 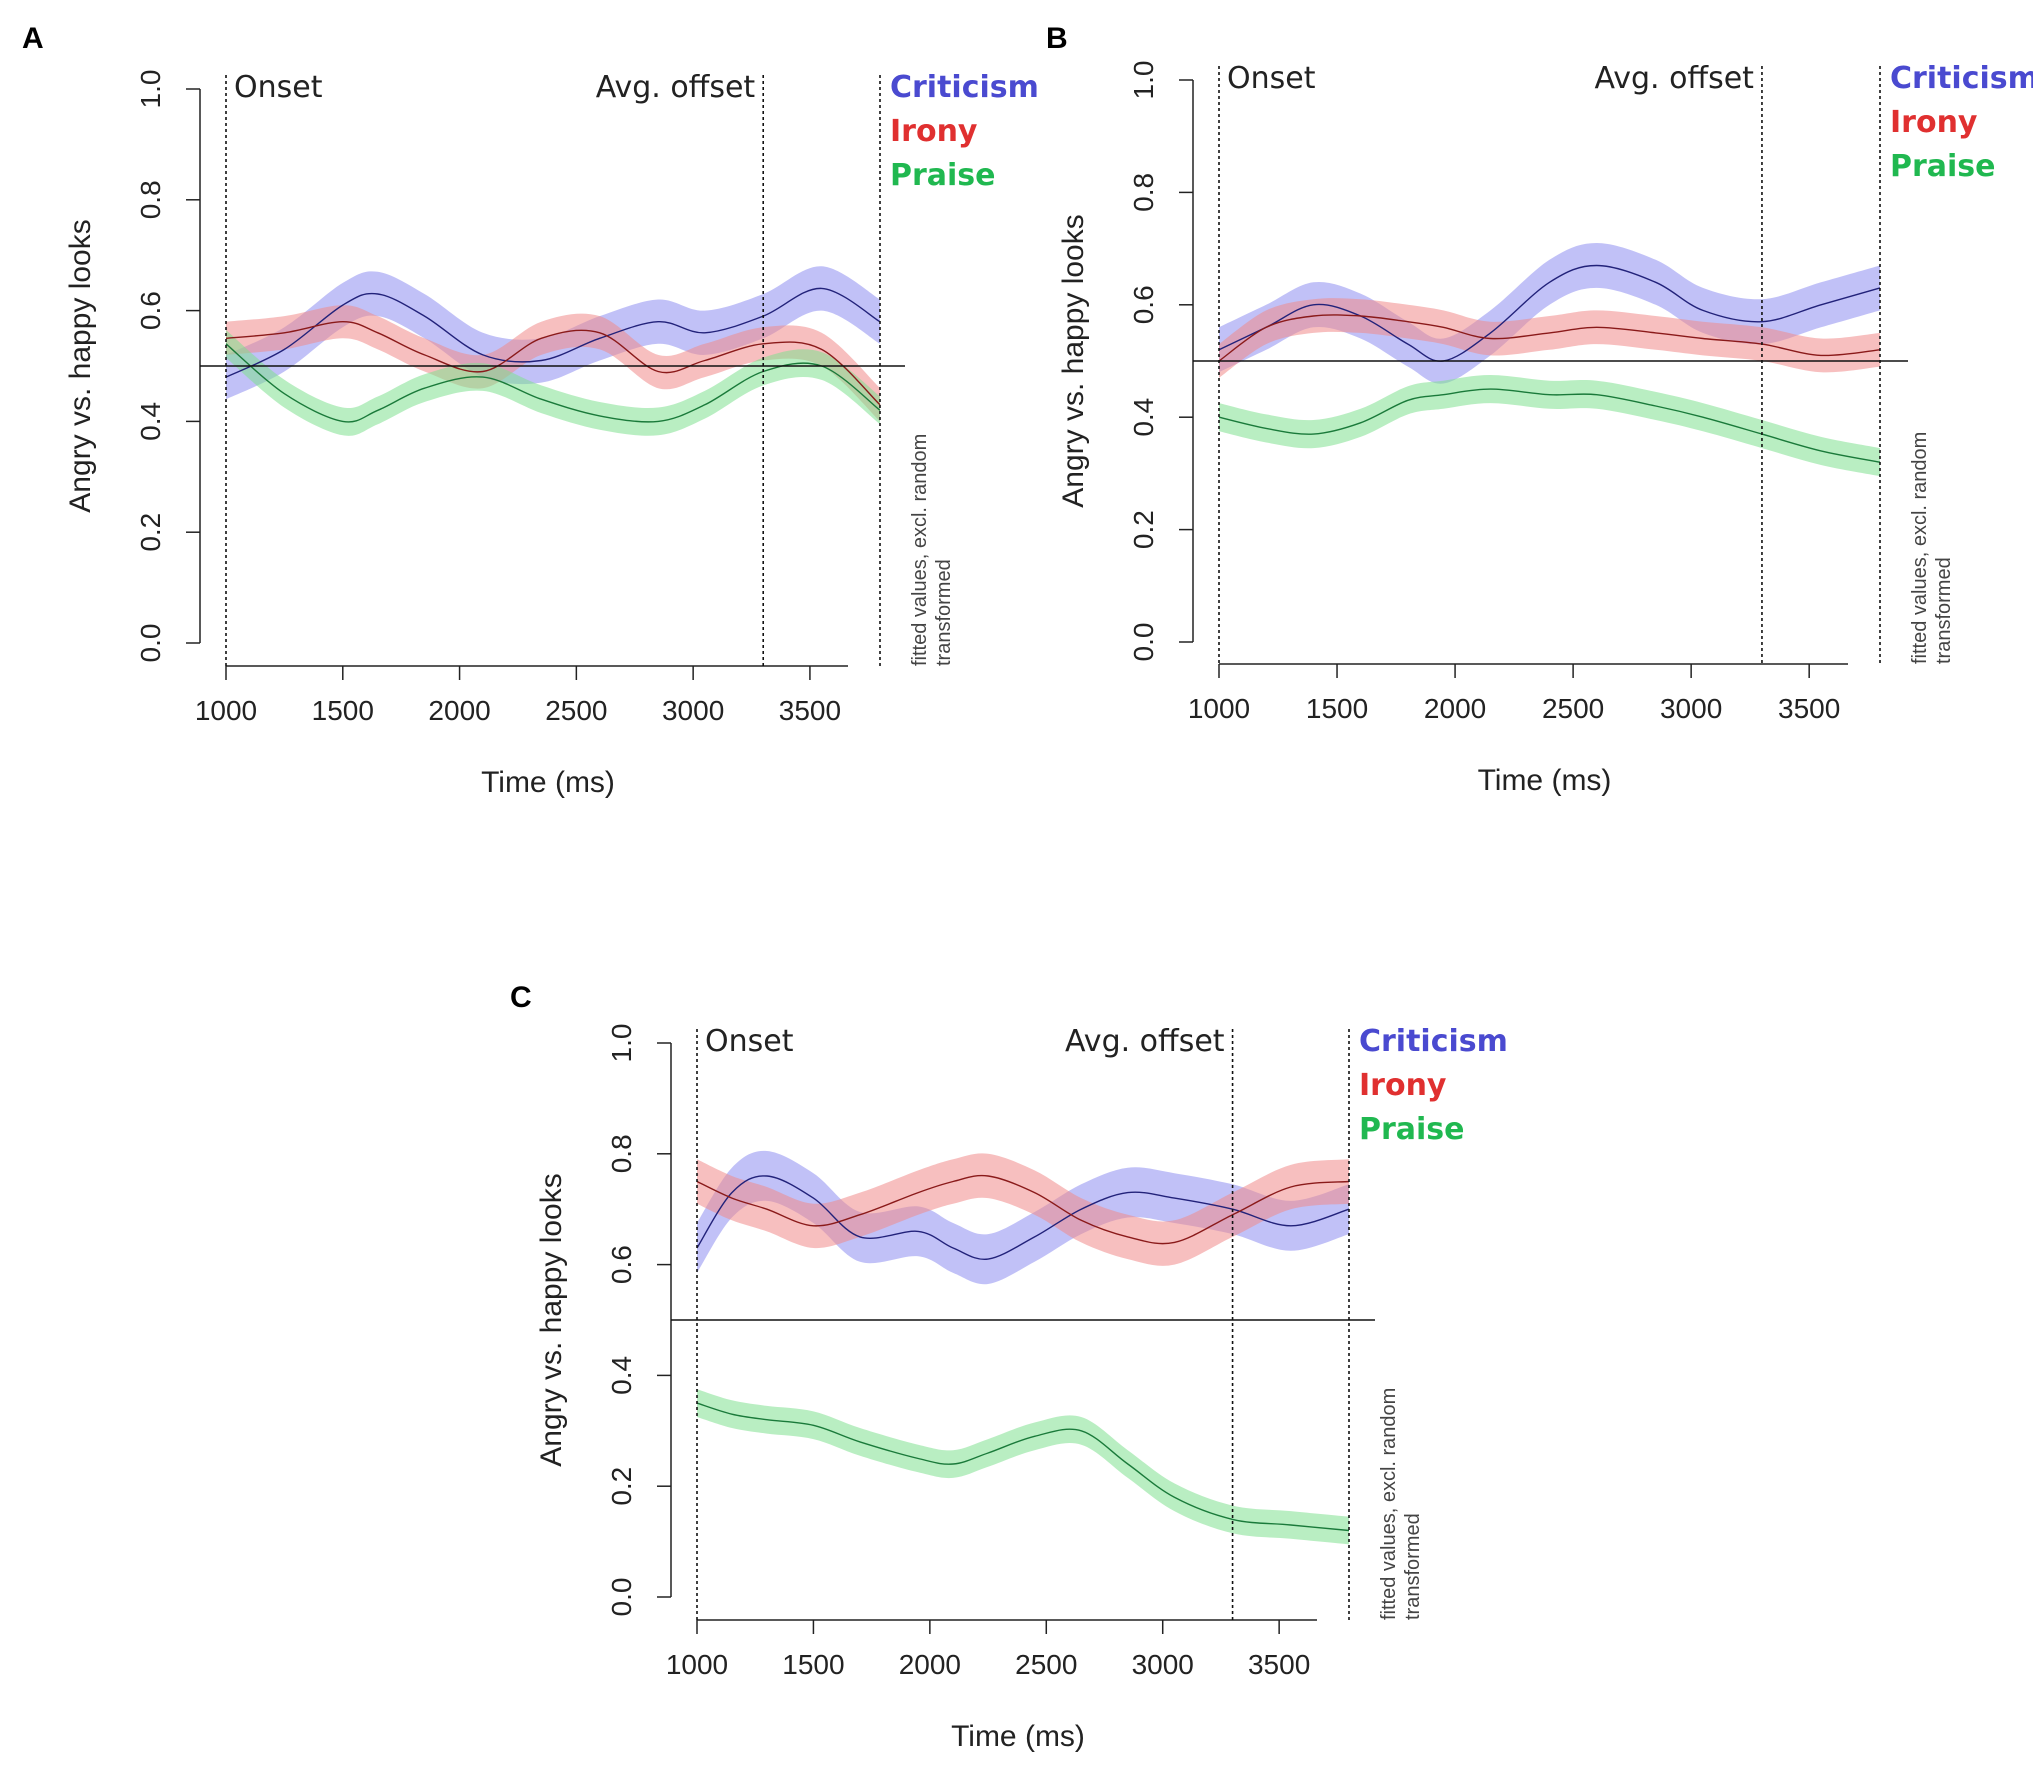 I want to click on panel-letter: B, so click(x=1057, y=38).